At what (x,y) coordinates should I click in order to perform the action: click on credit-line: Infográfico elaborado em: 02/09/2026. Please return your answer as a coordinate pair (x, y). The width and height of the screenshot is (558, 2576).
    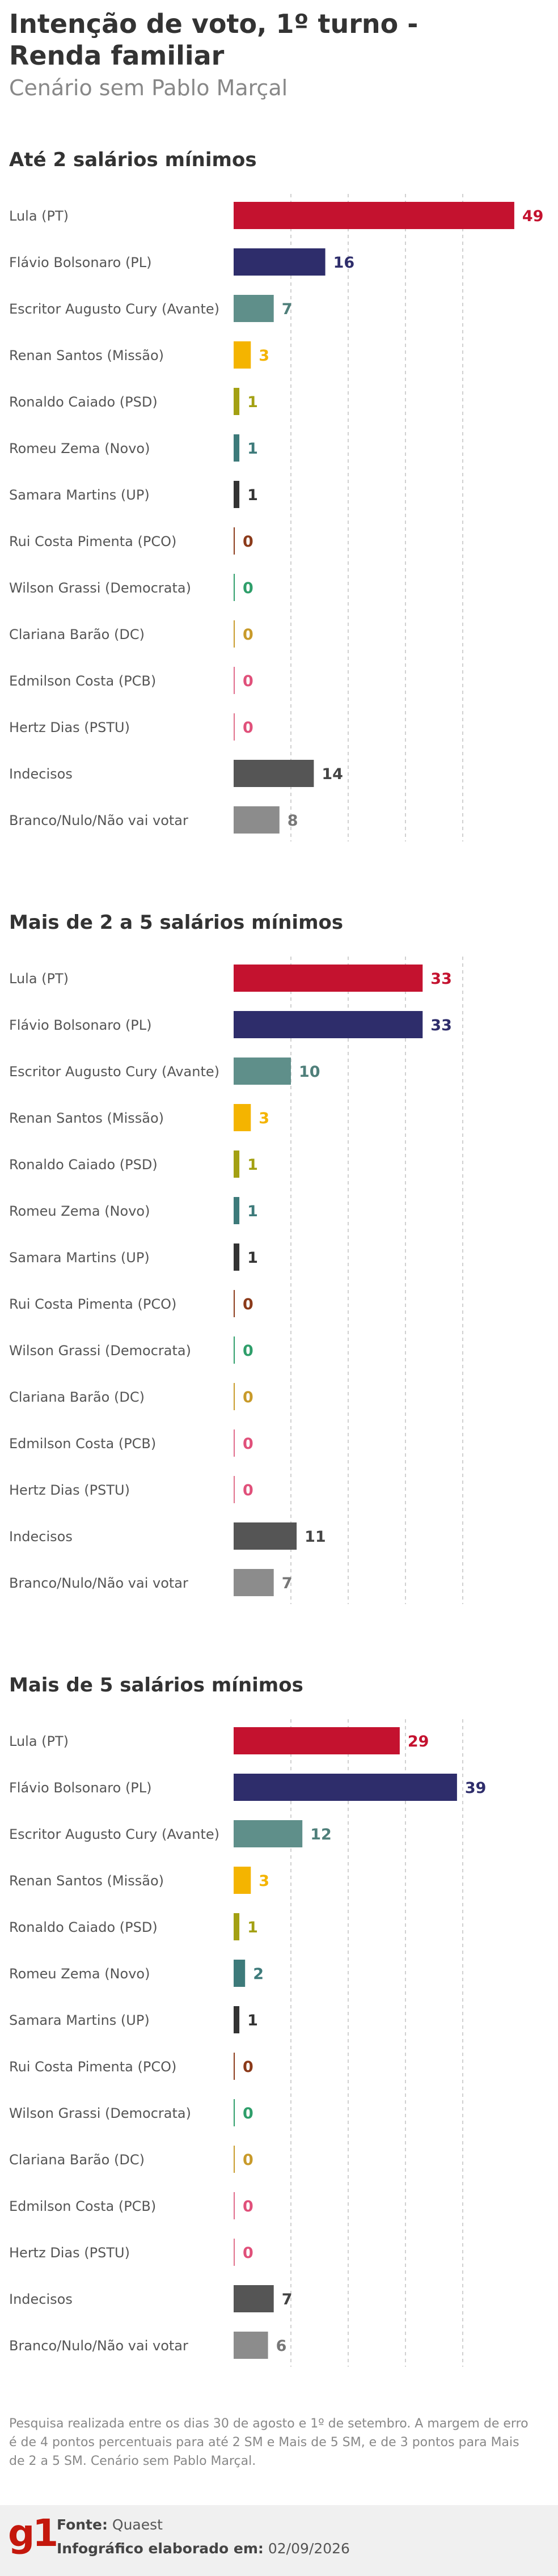
    Looking at the image, I should click on (203, 2548).